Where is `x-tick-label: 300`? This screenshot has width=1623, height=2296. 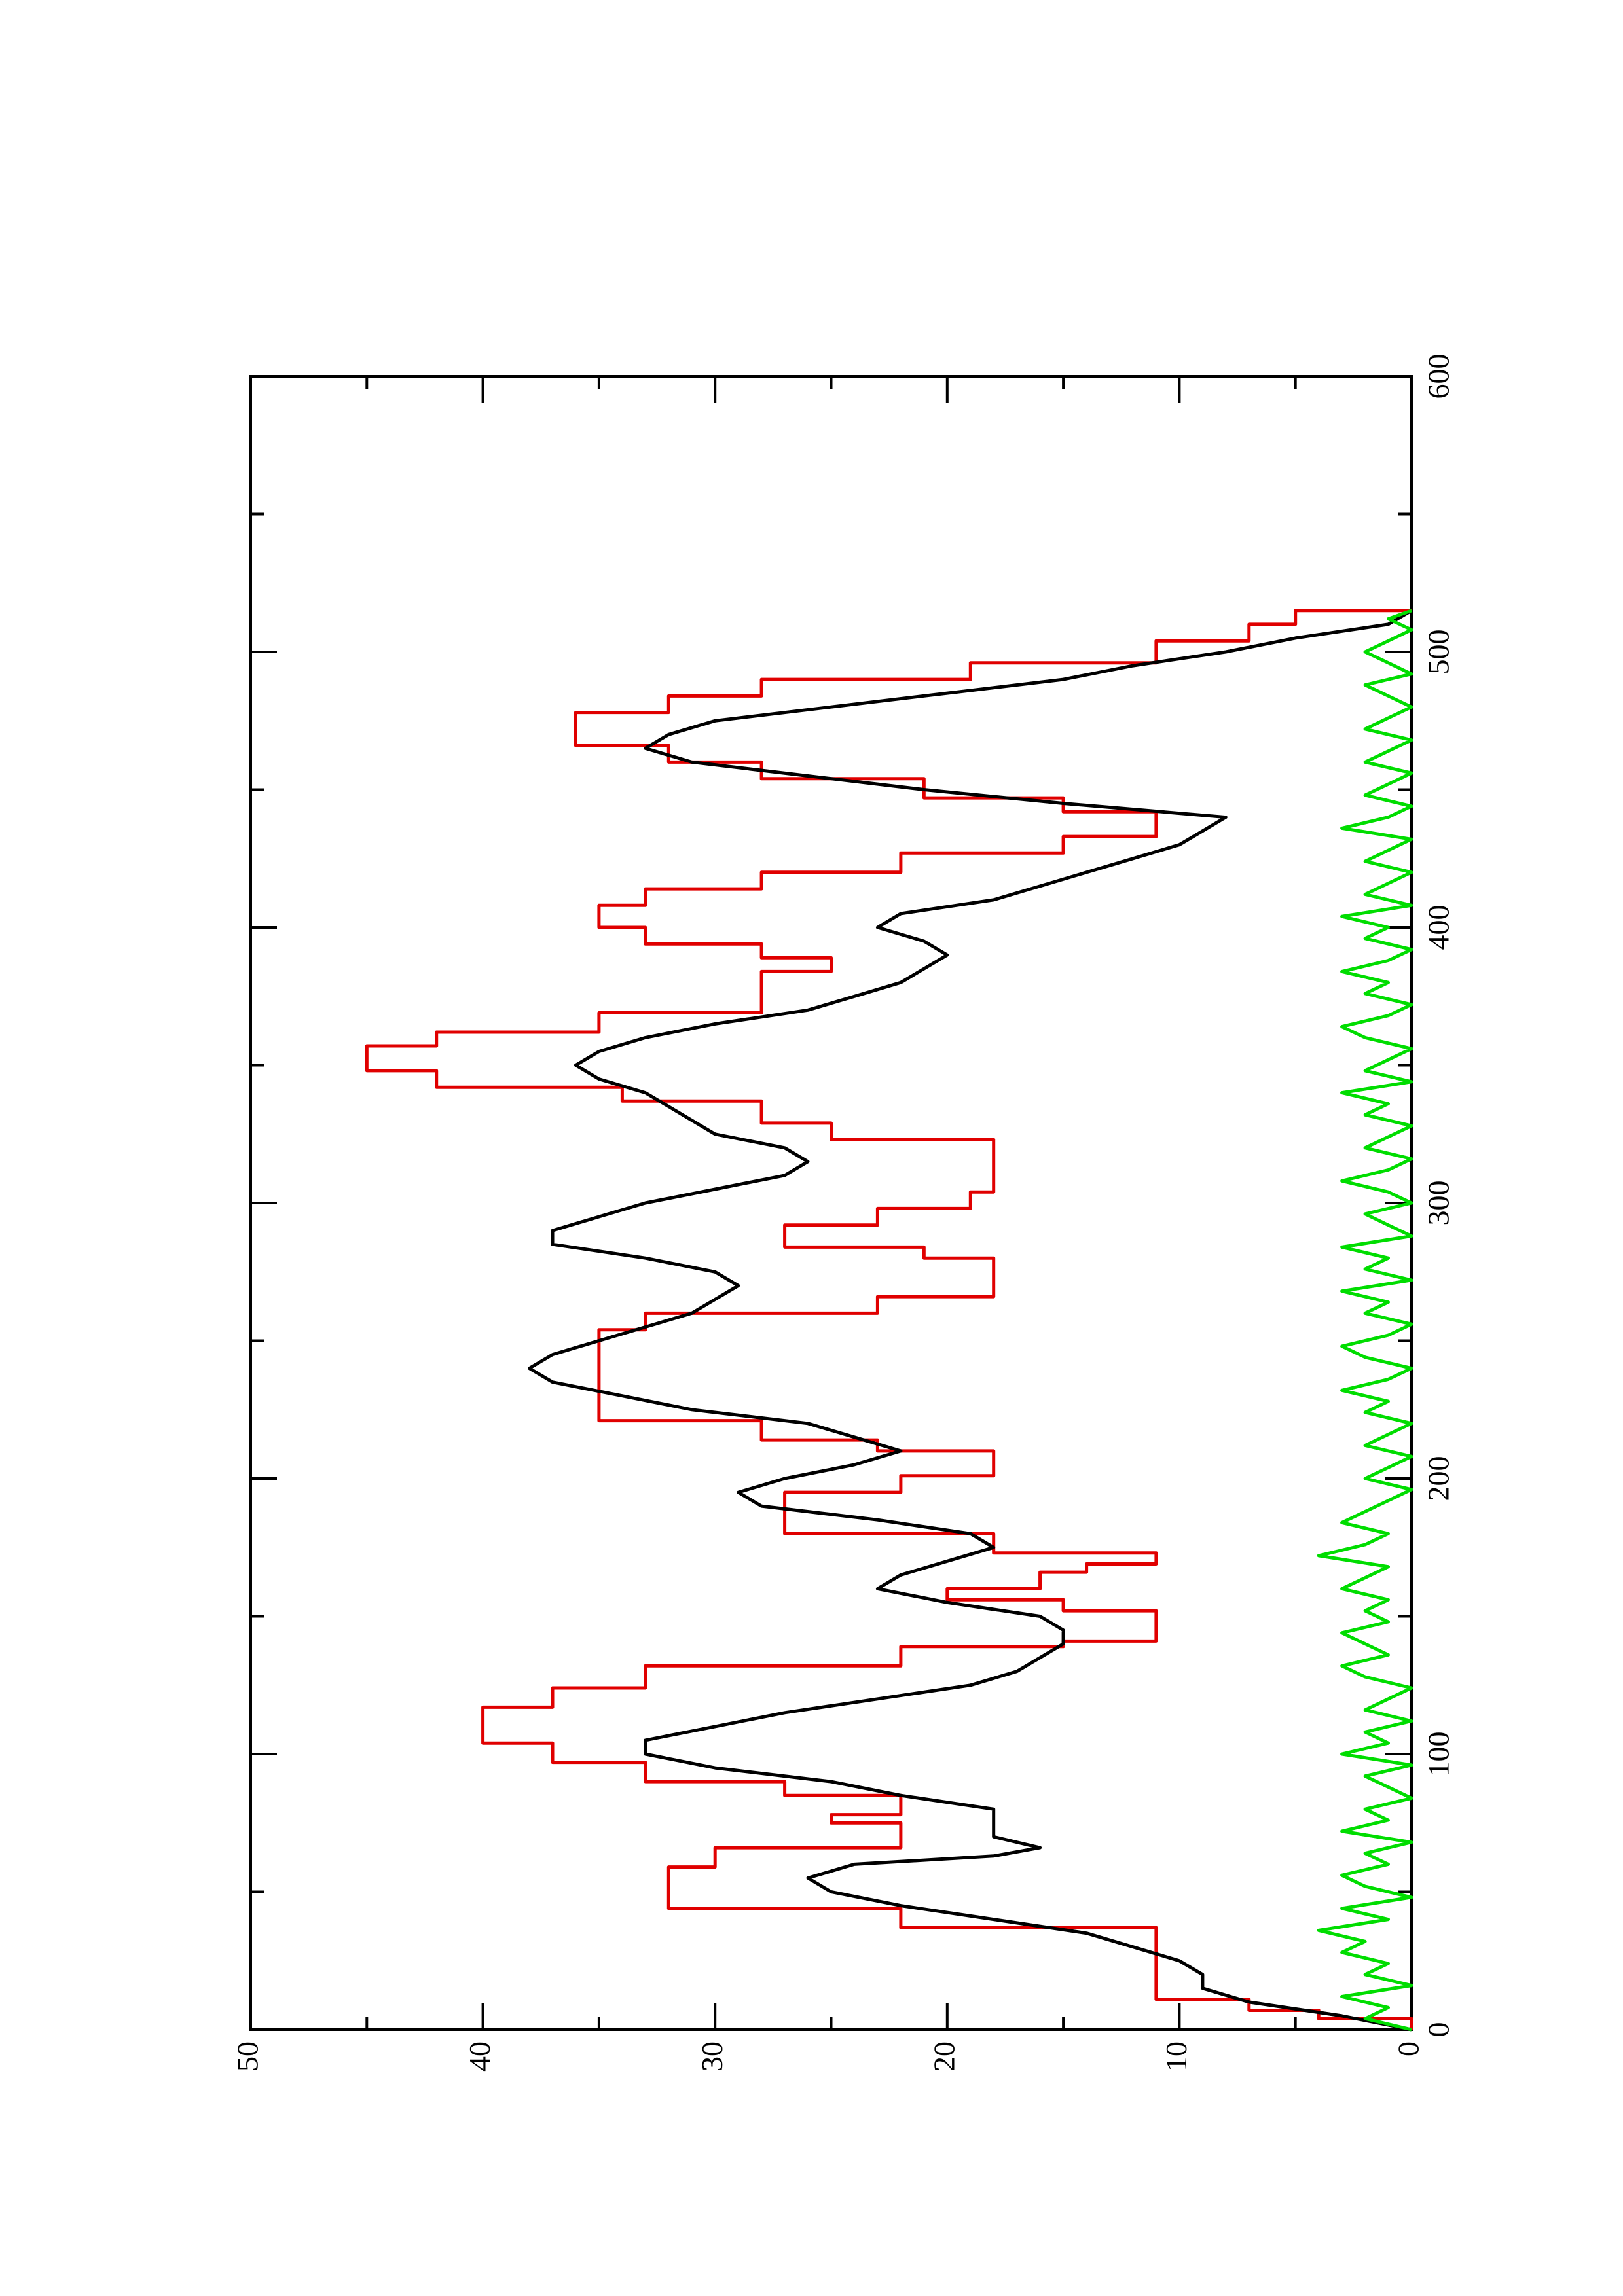 x-tick-label: 300 is located at coordinates (1438, 1203).